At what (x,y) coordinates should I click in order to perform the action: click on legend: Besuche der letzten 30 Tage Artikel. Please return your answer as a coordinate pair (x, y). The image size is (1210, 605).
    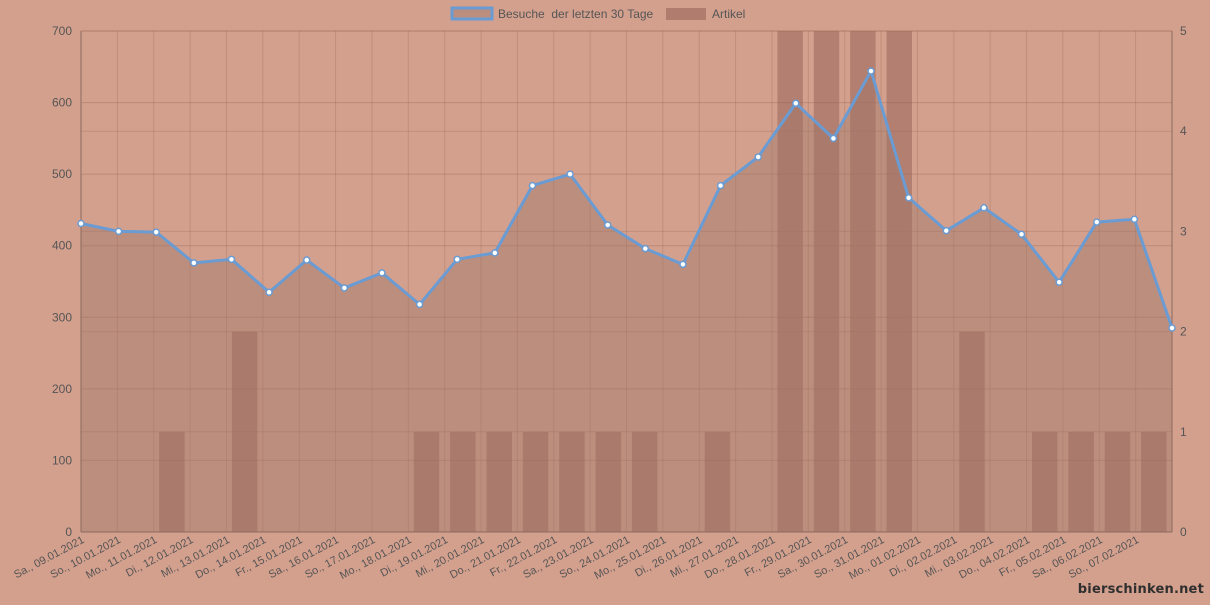
    Looking at the image, I should click on (597, 13).